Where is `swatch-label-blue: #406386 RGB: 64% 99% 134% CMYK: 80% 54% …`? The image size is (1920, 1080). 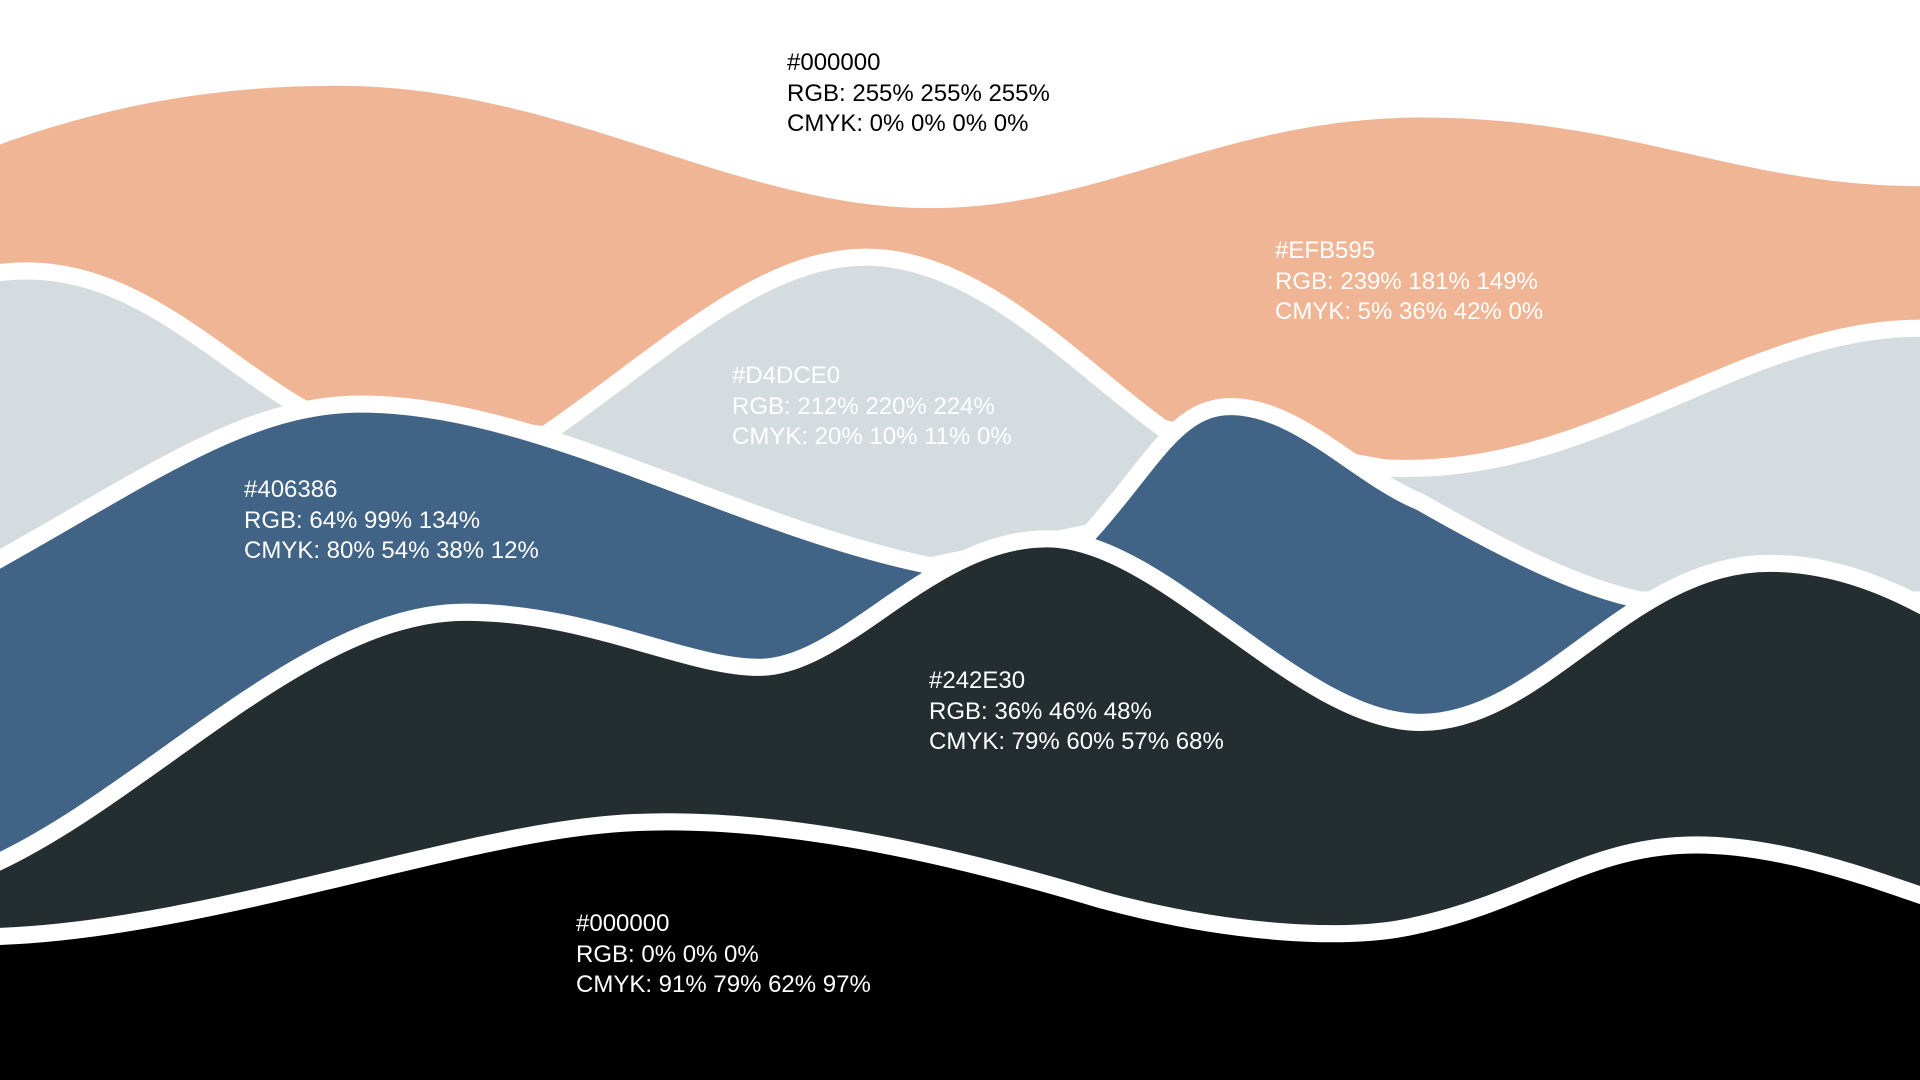 swatch-label-blue: #406386 RGB: 64% 99% 134% CMYK: 80% 54% … is located at coordinates (391, 521).